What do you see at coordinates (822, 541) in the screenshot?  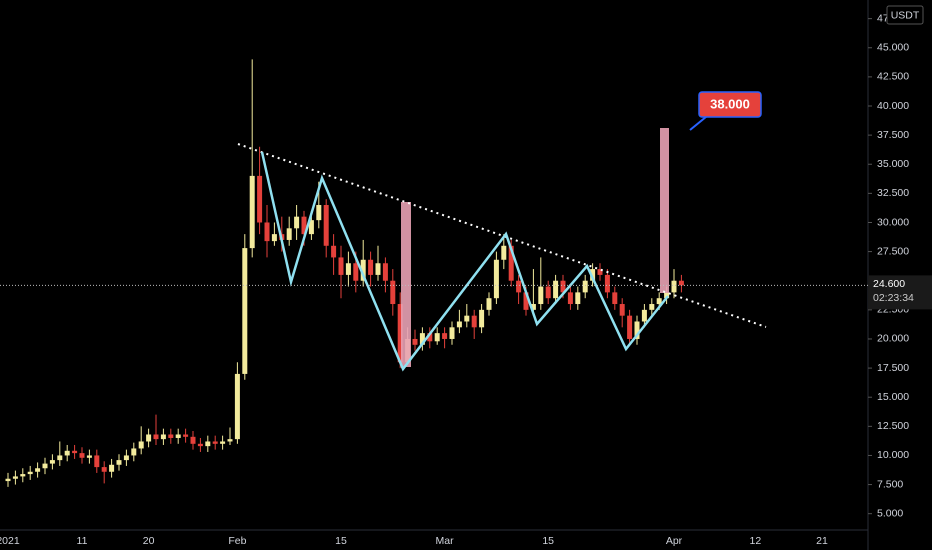 I see `x-tick-label: 21` at bounding box center [822, 541].